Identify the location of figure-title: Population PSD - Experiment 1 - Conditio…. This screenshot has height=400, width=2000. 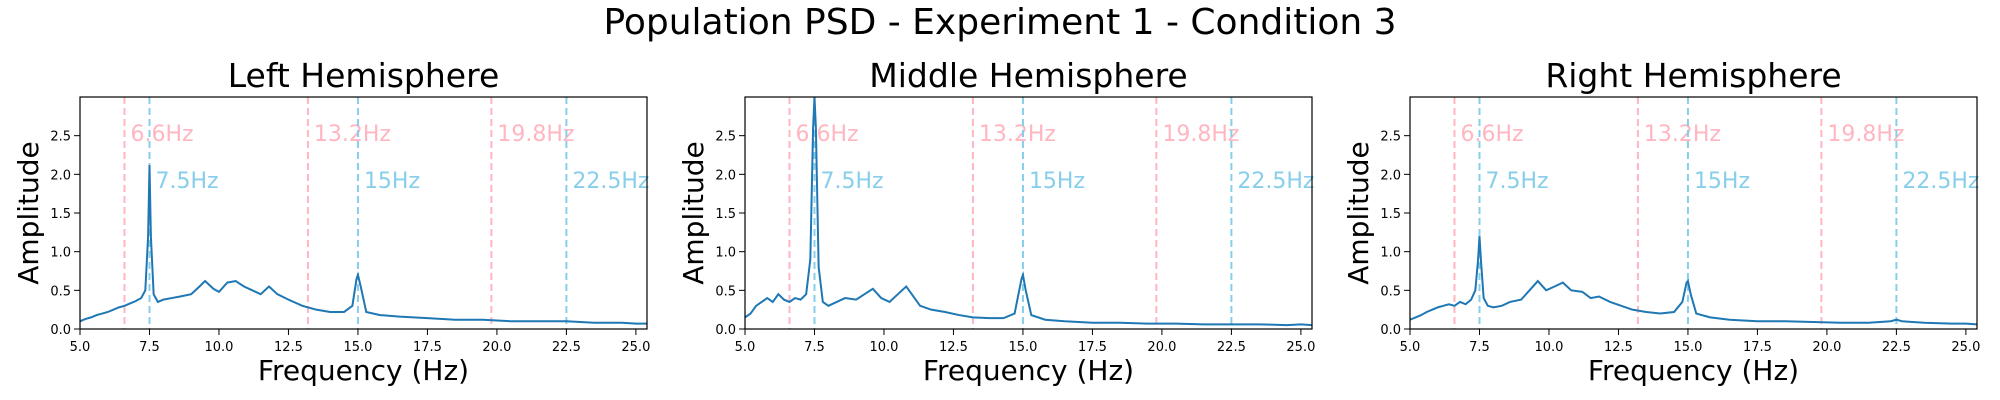
(1000, 22).